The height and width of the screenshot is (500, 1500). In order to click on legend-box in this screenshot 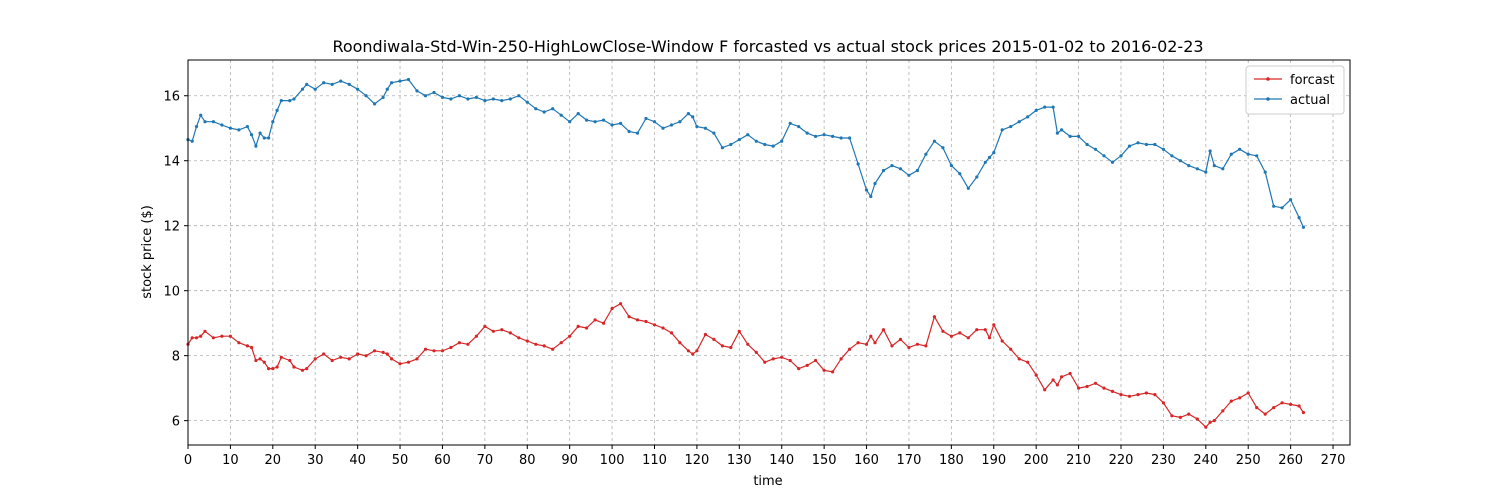, I will do `click(1295, 90)`.